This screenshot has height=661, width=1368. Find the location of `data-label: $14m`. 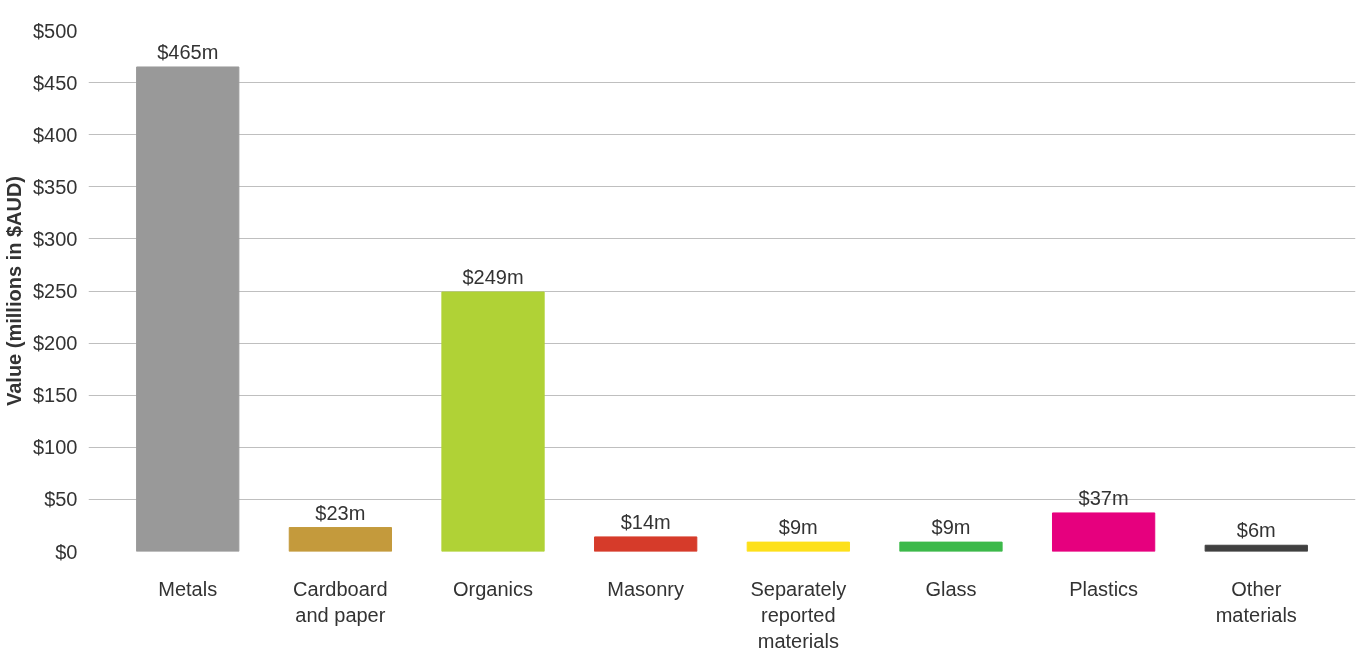

data-label: $14m is located at coordinates (645, 521).